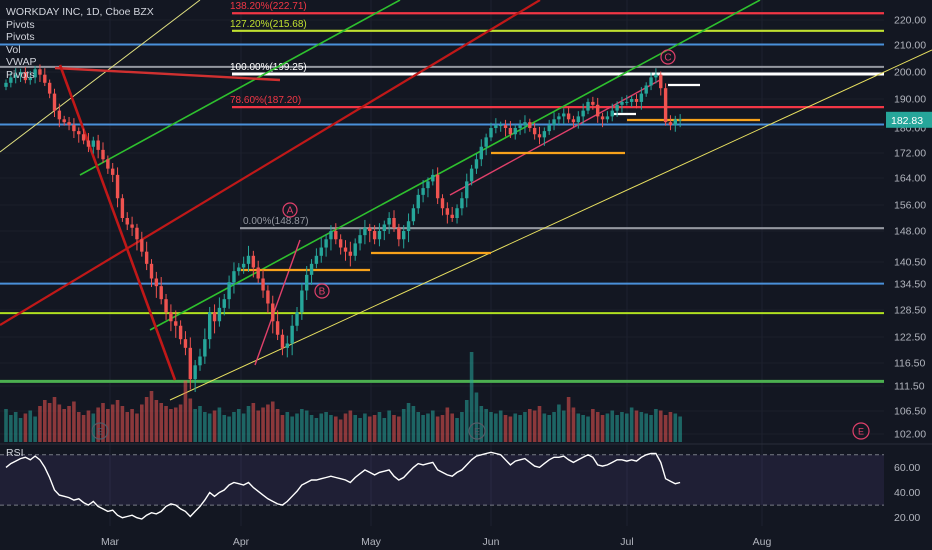 The image size is (932, 550). I want to click on price-tick-label: 102.00, so click(910, 435).